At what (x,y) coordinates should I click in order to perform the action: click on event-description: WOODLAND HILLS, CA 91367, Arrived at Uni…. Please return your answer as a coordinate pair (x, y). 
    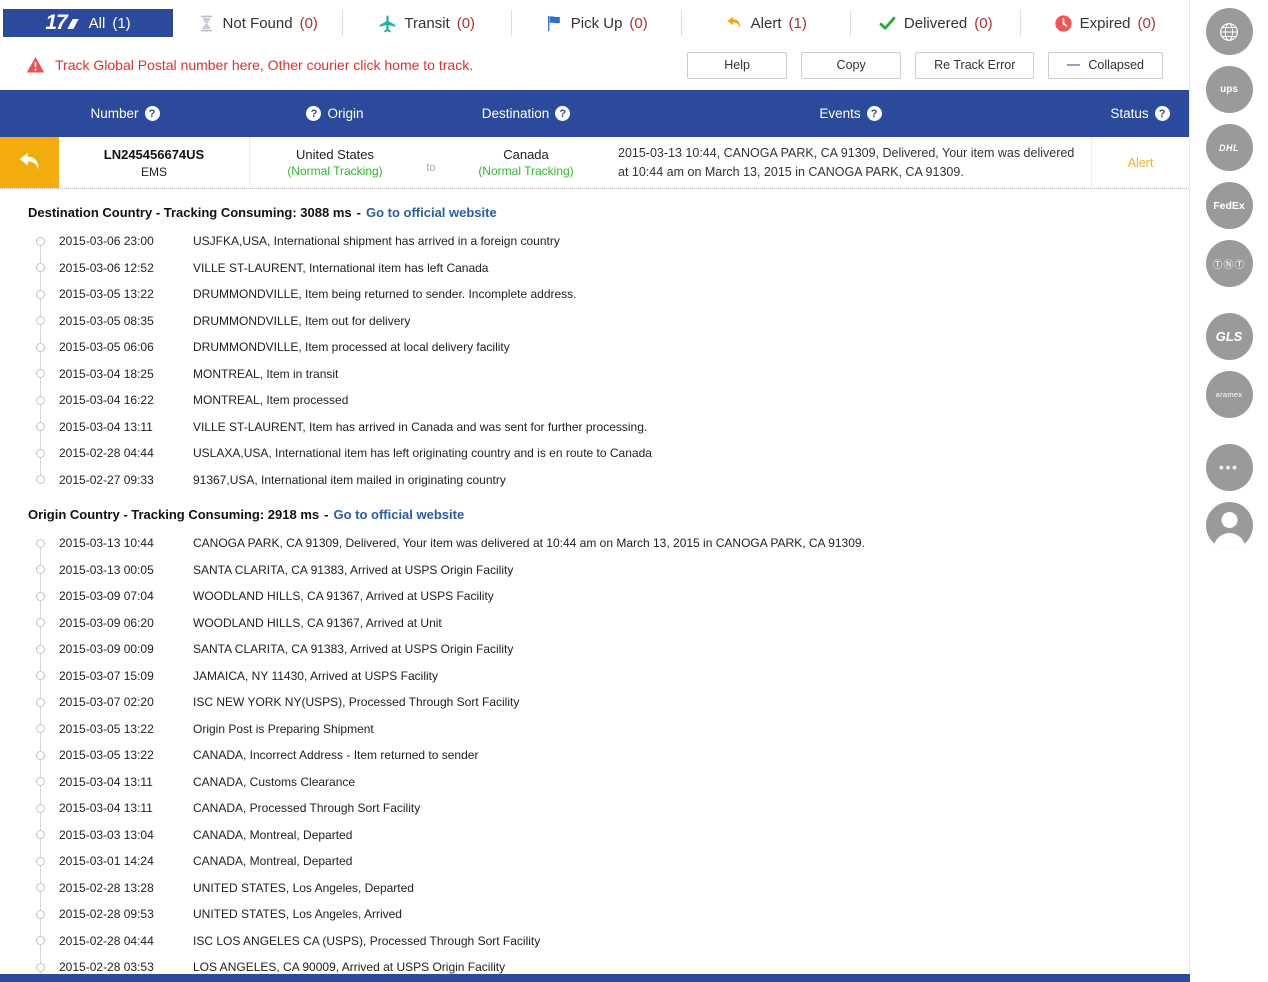
    Looking at the image, I should click on (317, 622).